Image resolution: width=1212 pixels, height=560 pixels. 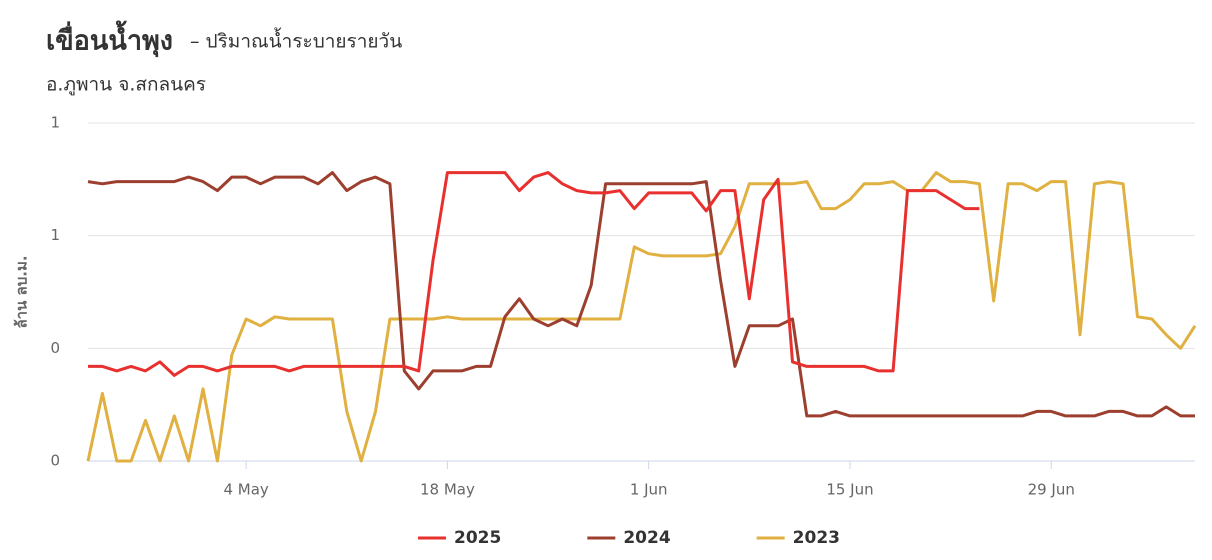 What do you see at coordinates (646, 538) in the screenshot?
I see `legend-label: 2024` at bounding box center [646, 538].